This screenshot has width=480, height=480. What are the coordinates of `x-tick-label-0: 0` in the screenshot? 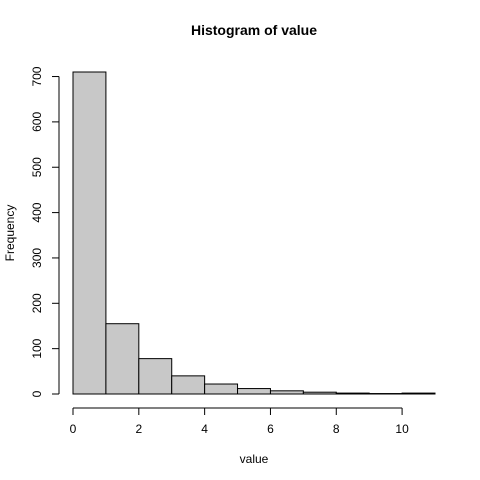 It's located at (73, 429).